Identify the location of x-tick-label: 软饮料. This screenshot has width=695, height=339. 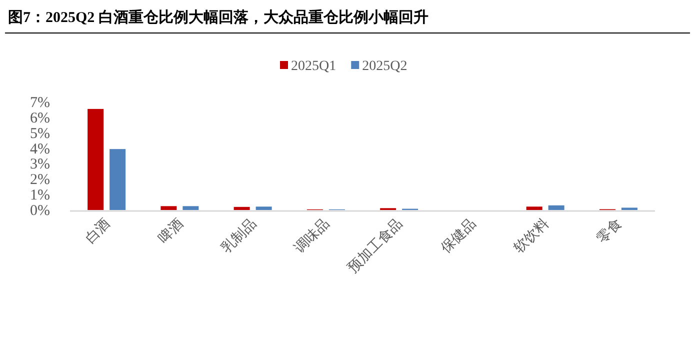
(531, 236).